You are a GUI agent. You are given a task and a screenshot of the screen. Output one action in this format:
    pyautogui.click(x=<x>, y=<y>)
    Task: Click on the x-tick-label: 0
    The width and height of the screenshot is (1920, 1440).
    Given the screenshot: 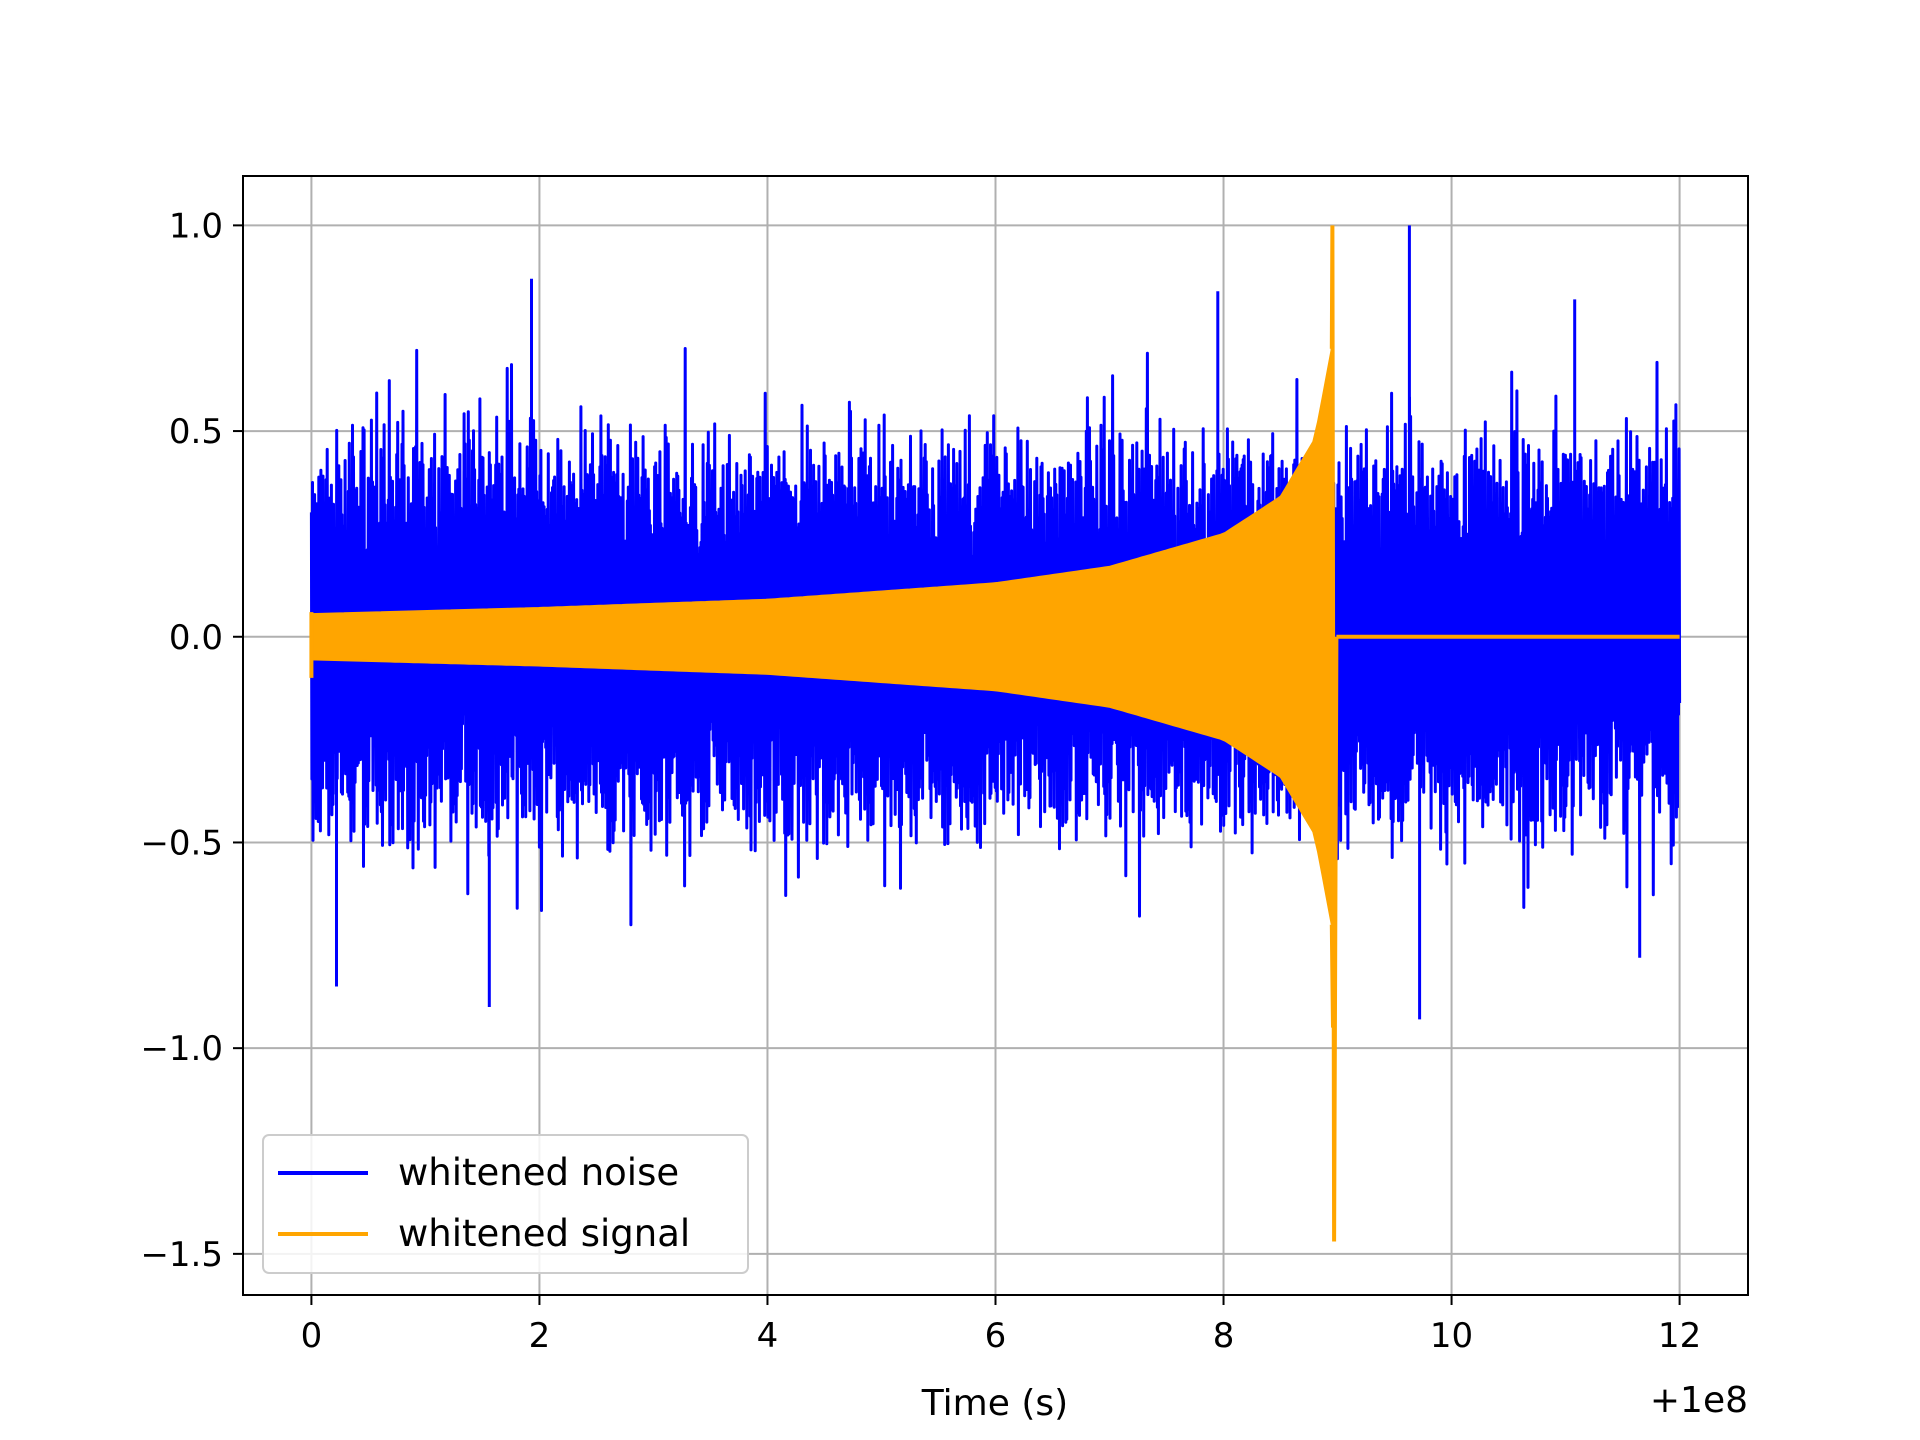 What is the action you would take?
    pyautogui.click(x=312, y=1336)
    